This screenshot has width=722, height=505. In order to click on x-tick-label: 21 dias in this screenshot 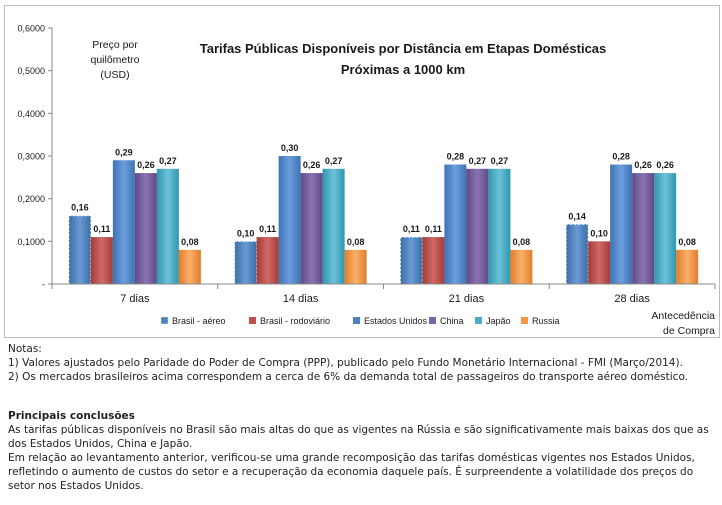, I will do `click(467, 299)`.